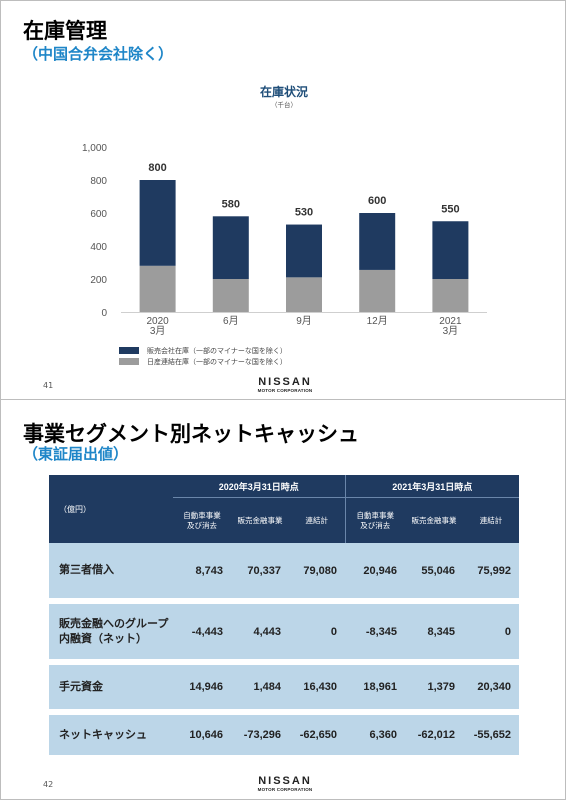 This screenshot has width=566, height=800. Describe the element at coordinates (202, 570) in the screenshot. I see `table-cell: 8,743` at that location.